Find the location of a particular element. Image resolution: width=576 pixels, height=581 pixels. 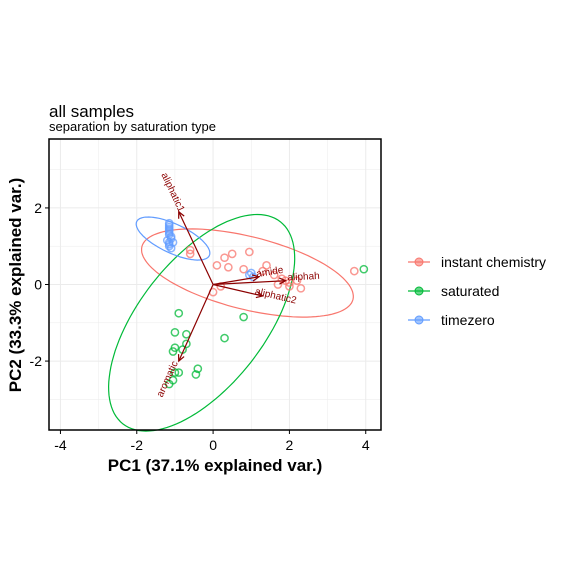

x-axis-ticks: -4 -2 0 2 4 is located at coordinates (212, 441).